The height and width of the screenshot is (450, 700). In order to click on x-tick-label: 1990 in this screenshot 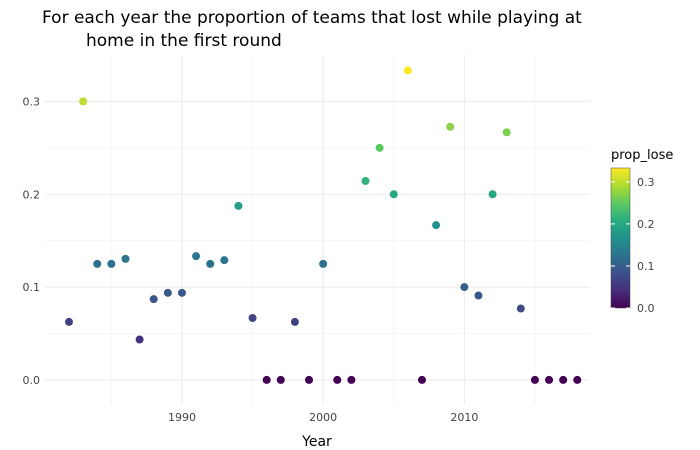, I will do `click(182, 417)`.